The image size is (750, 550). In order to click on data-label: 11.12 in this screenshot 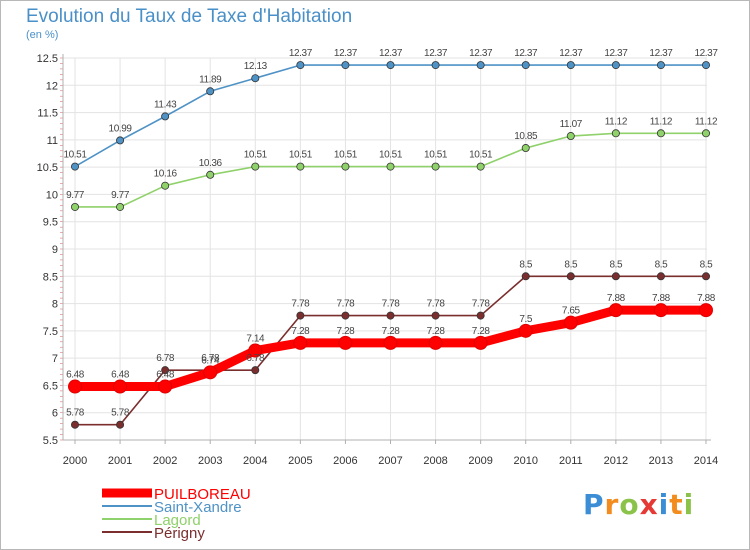, I will do `click(661, 121)`.